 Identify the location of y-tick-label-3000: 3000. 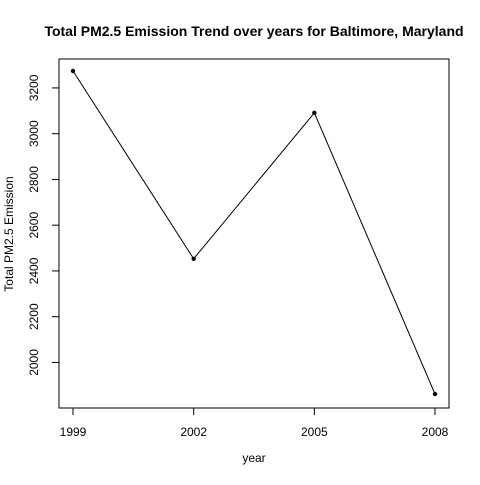
(34, 133).